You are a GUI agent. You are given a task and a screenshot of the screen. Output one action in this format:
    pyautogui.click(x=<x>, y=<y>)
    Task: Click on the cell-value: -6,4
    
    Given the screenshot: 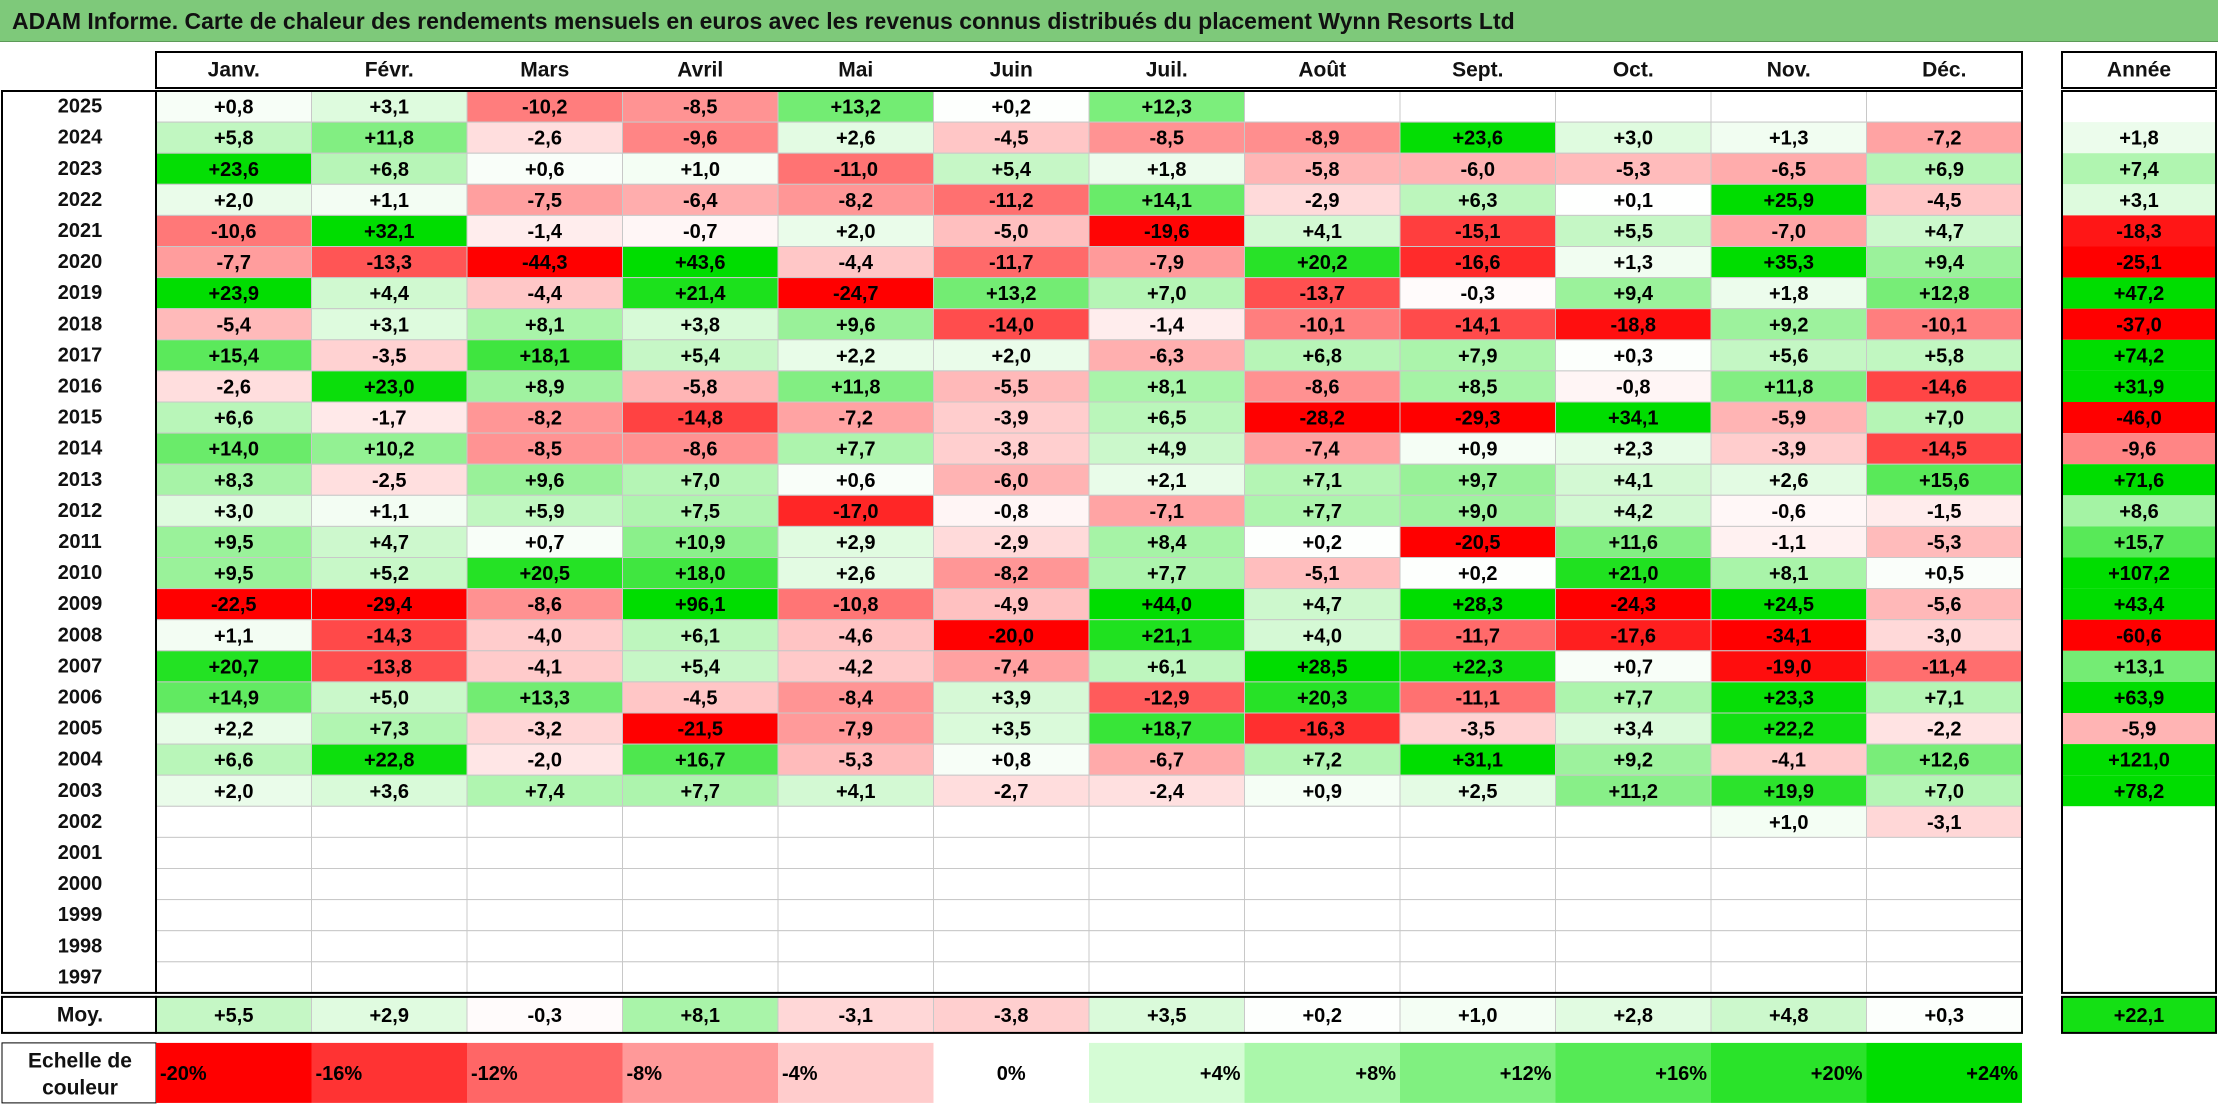 What is the action you would take?
    pyautogui.click(x=700, y=201)
    